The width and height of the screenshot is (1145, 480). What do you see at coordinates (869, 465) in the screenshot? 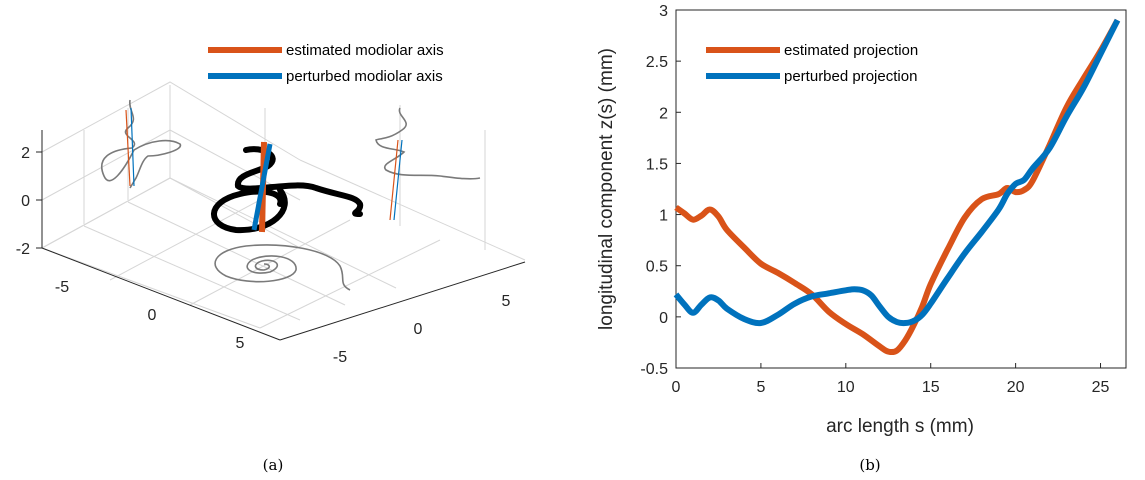
I see `caption-b: (b)` at bounding box center [869, 465].